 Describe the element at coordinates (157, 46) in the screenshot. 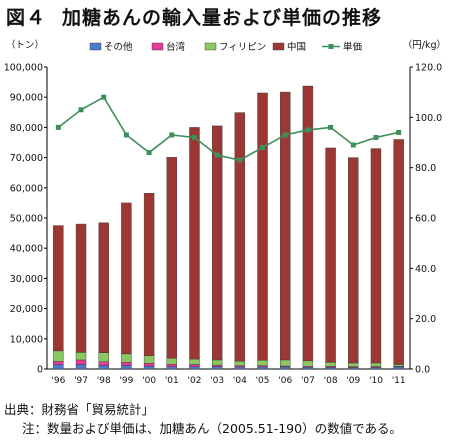

I see `legend-swatch-taiwan` at that location.